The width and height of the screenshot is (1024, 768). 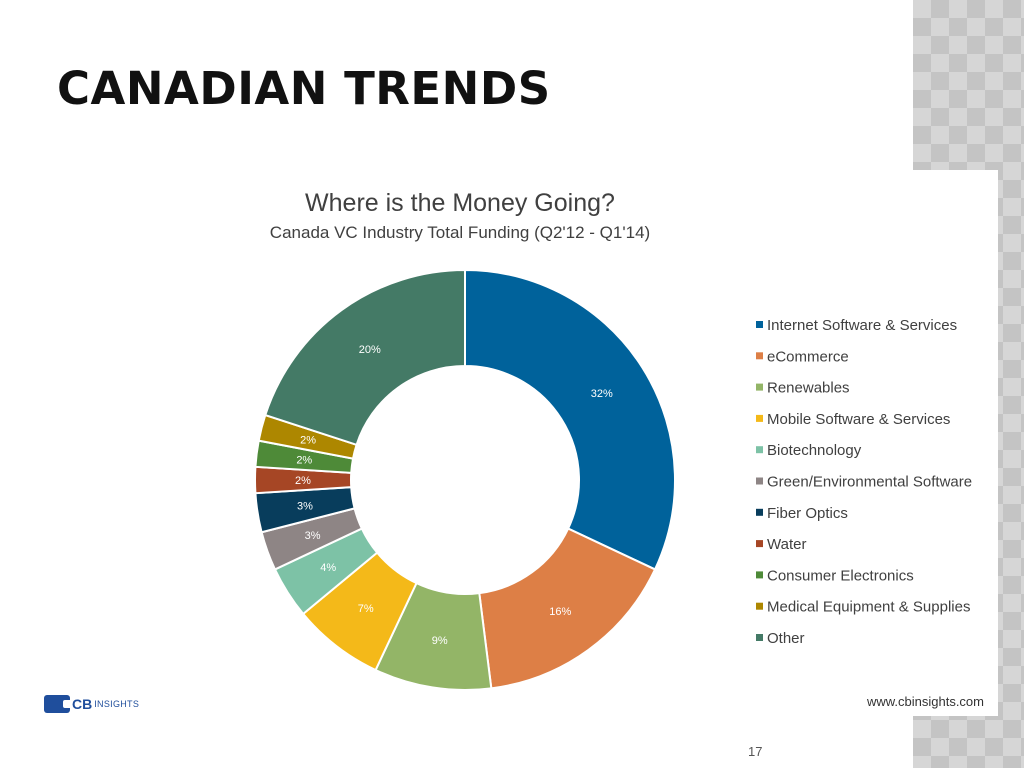 What do you see at coordinates (602, 394) in the screenshot?
I see `slice-label-internet-software-services: 32%` at bounding box center [602, 394].